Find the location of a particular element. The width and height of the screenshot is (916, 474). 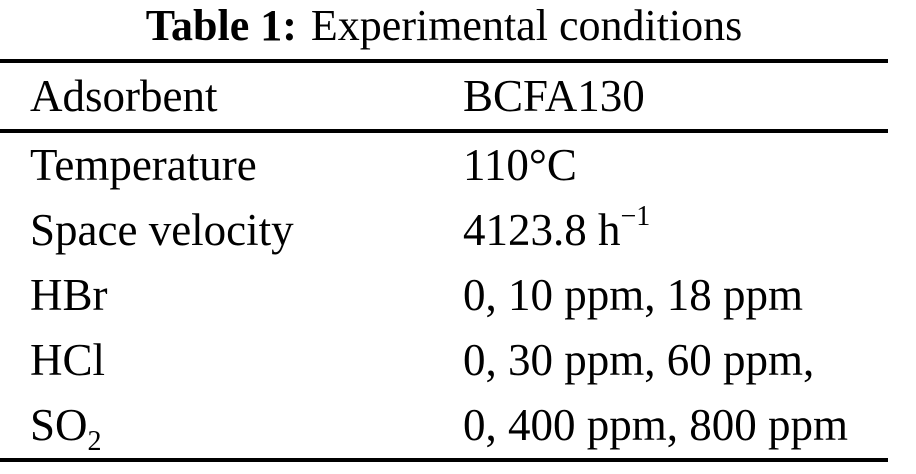

table-row: SO2 0, 400 ppm, 800 ppm is located at coordinates (444, 425).